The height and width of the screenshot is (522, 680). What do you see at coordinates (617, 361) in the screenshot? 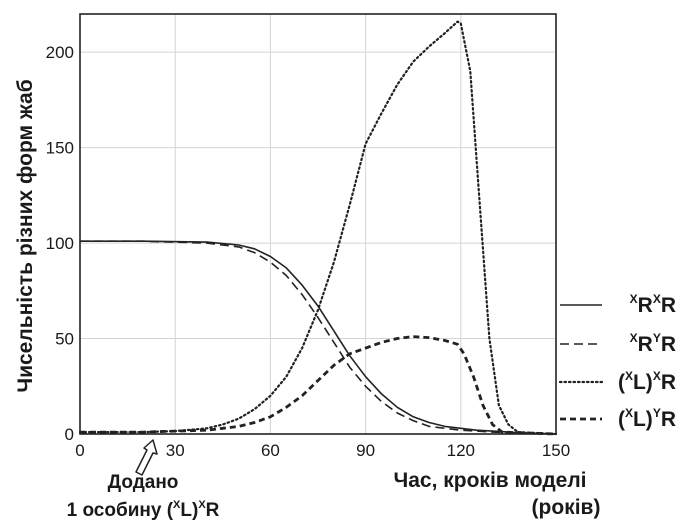
I see `legend: XRXR XRYR (XL)XR (XL)YR` at bounding box center [617, 361].